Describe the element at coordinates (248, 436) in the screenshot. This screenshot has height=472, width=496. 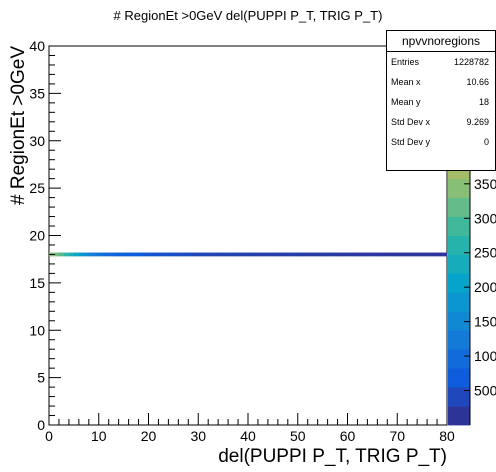
I see `x-tick-label: 40` at that location.